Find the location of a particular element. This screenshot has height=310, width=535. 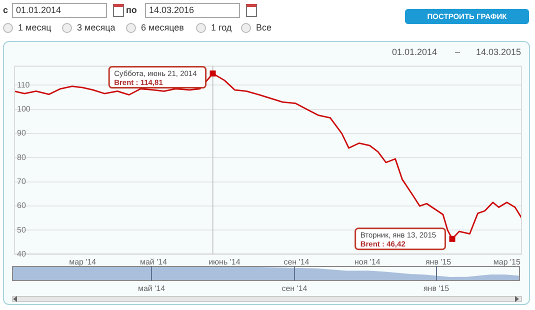

text: Все is located at coordinates (264, 27).